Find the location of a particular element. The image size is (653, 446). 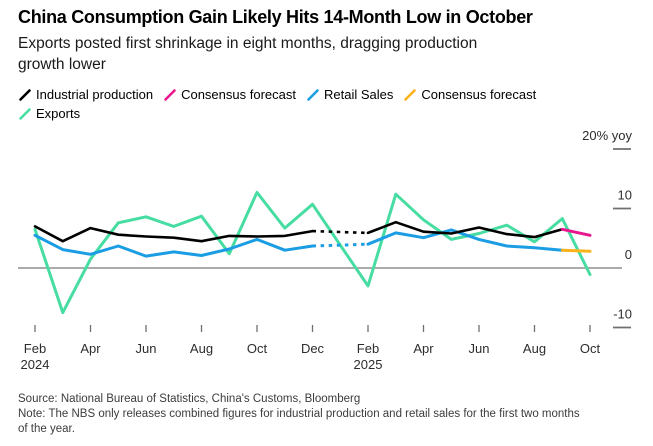

y-axis-label: 20% yoy is located at coordinates (607, 135).